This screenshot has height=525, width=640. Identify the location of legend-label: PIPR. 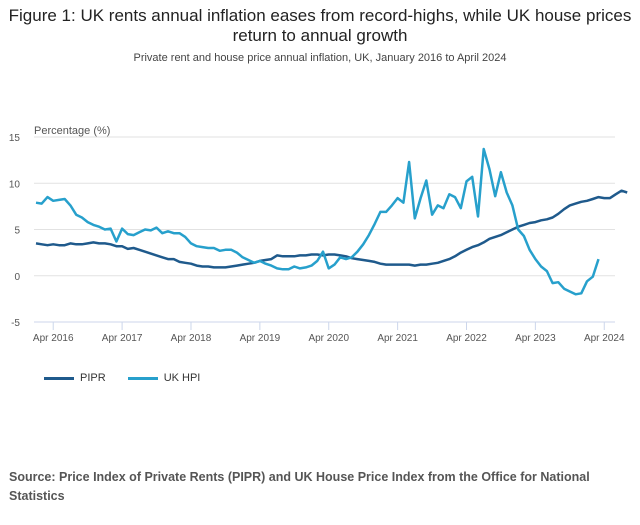
(93, 378).